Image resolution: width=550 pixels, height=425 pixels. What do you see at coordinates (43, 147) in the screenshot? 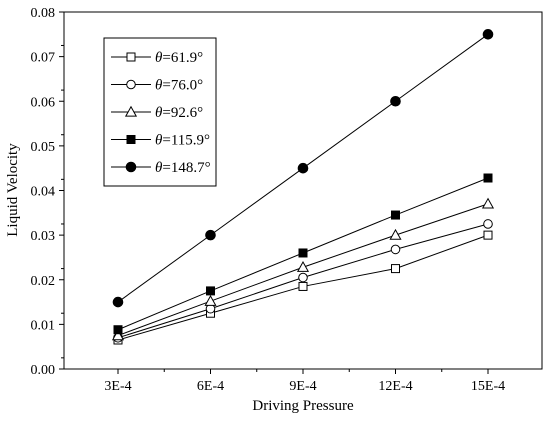
I see `y-tick-label: 0.05` at bounding box center [43, 147].